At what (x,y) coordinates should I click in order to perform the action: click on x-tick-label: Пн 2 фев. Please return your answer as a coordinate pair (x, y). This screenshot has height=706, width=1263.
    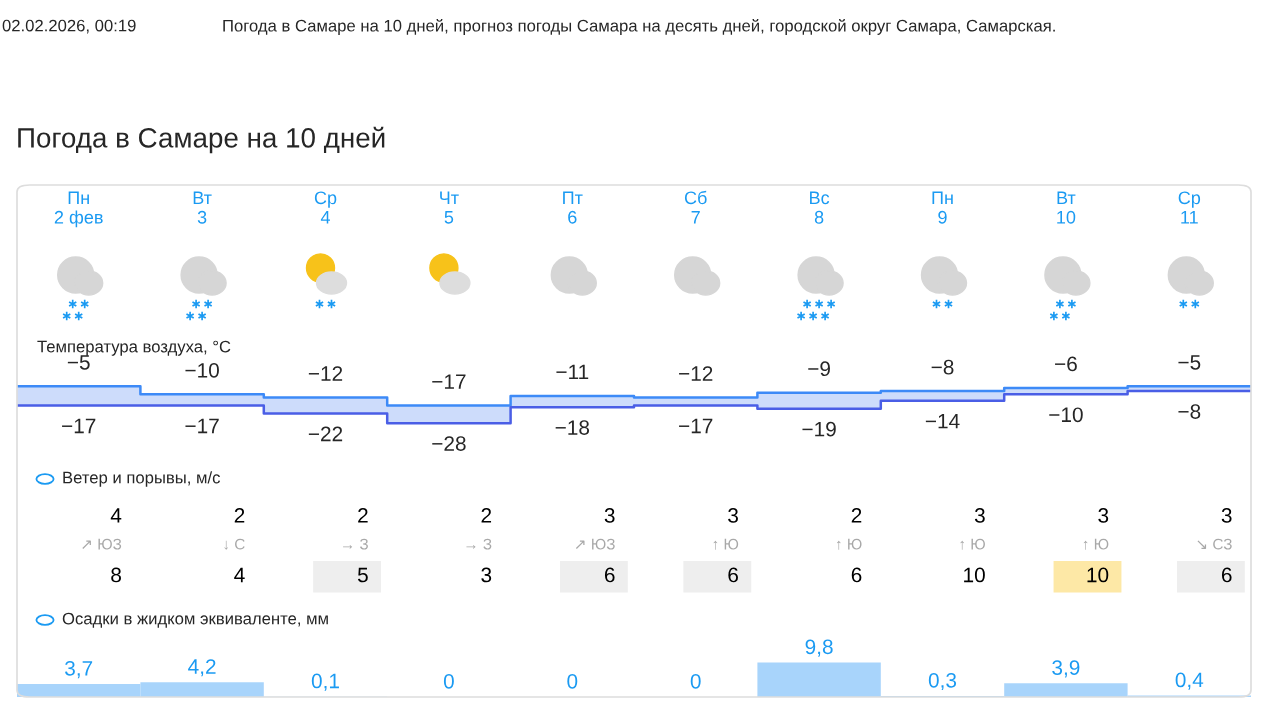
    Looking at the image, I should click on (78, 209).